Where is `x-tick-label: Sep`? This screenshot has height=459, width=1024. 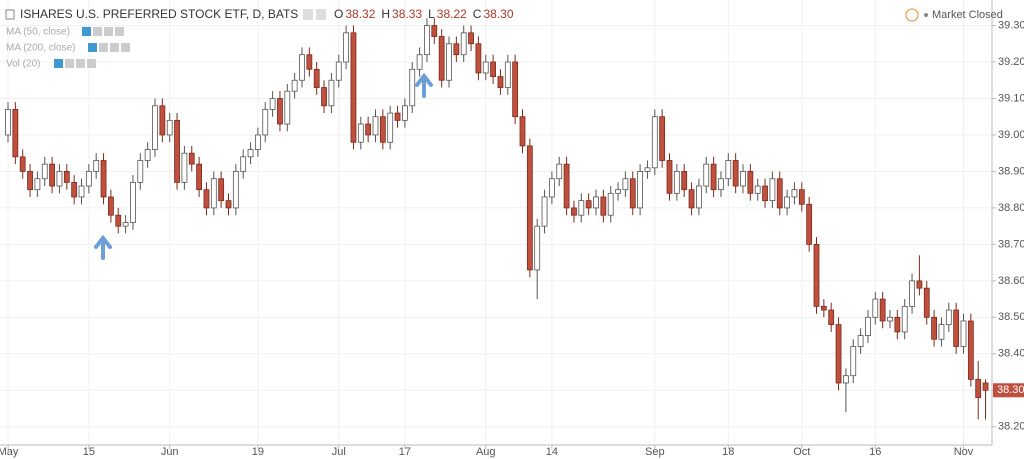 x-tick-label: Sep is located at coordinates (655, 452).